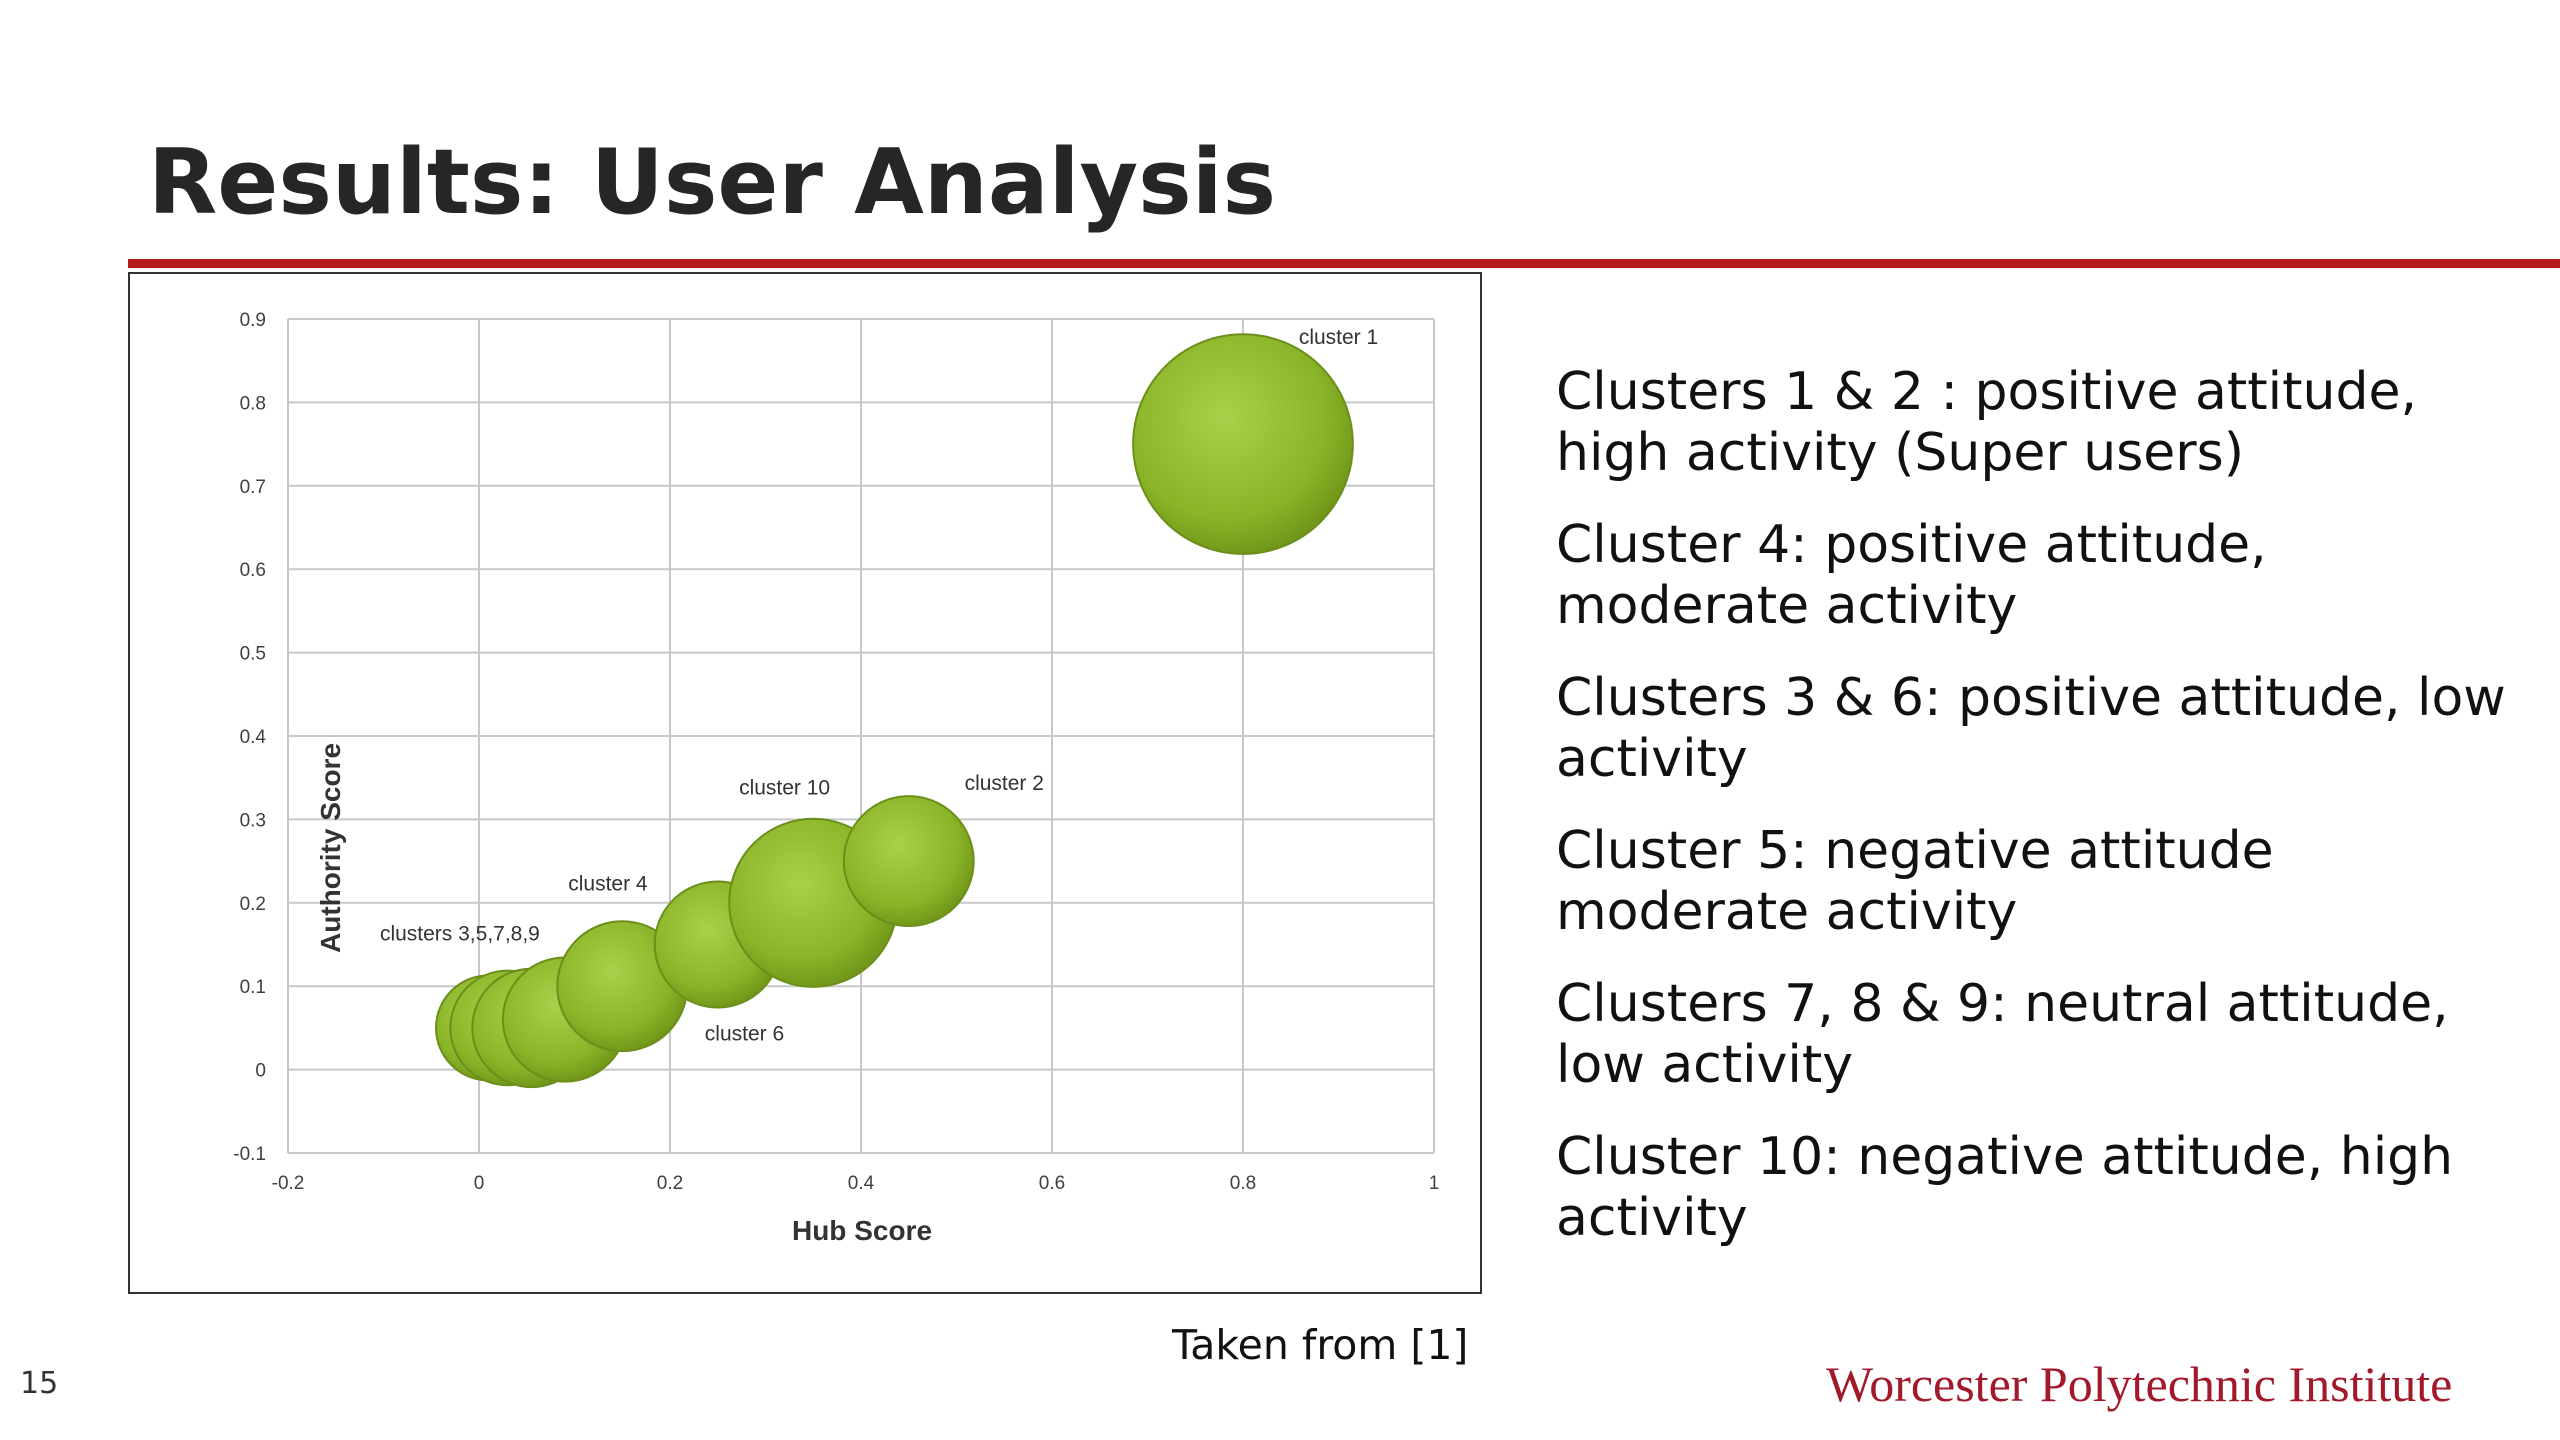  I want to click on x-tick-label: 0, so click(479, 1183).